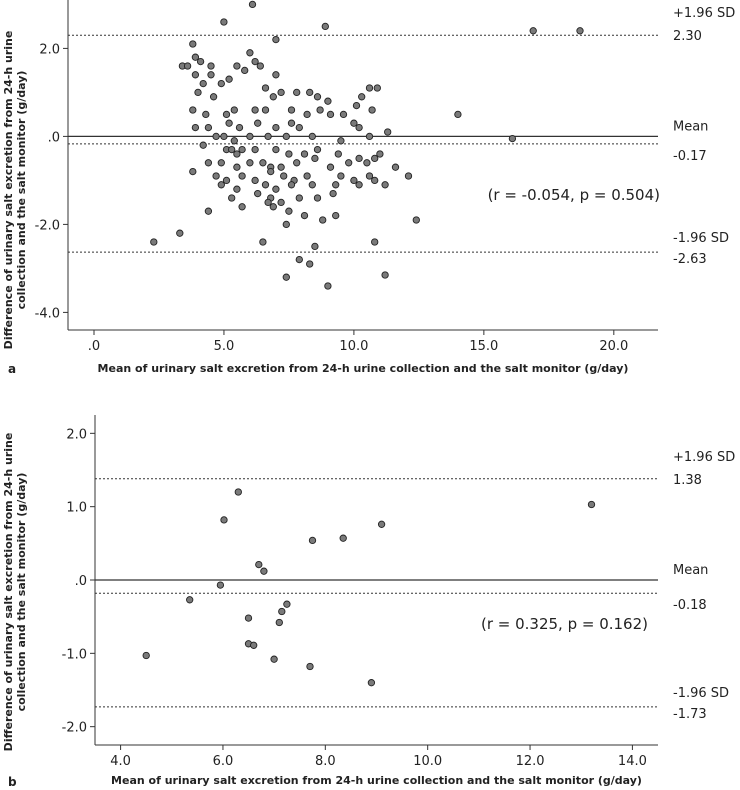  Describe the element at coordinates (687, 480) in the screenshot. I see `upper-limit-value: 1.38` at that location.